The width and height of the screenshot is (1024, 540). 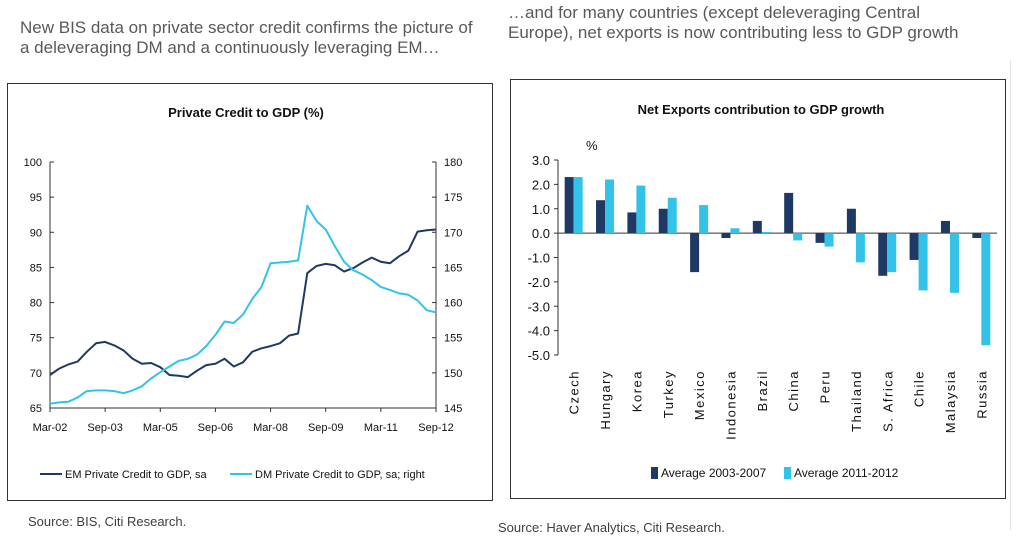 What do you see at coordinates (136, 475) in the screenshot?
I see `legend-label: EM Private Credit to GDP, sa` at bounding box center [136, 475].